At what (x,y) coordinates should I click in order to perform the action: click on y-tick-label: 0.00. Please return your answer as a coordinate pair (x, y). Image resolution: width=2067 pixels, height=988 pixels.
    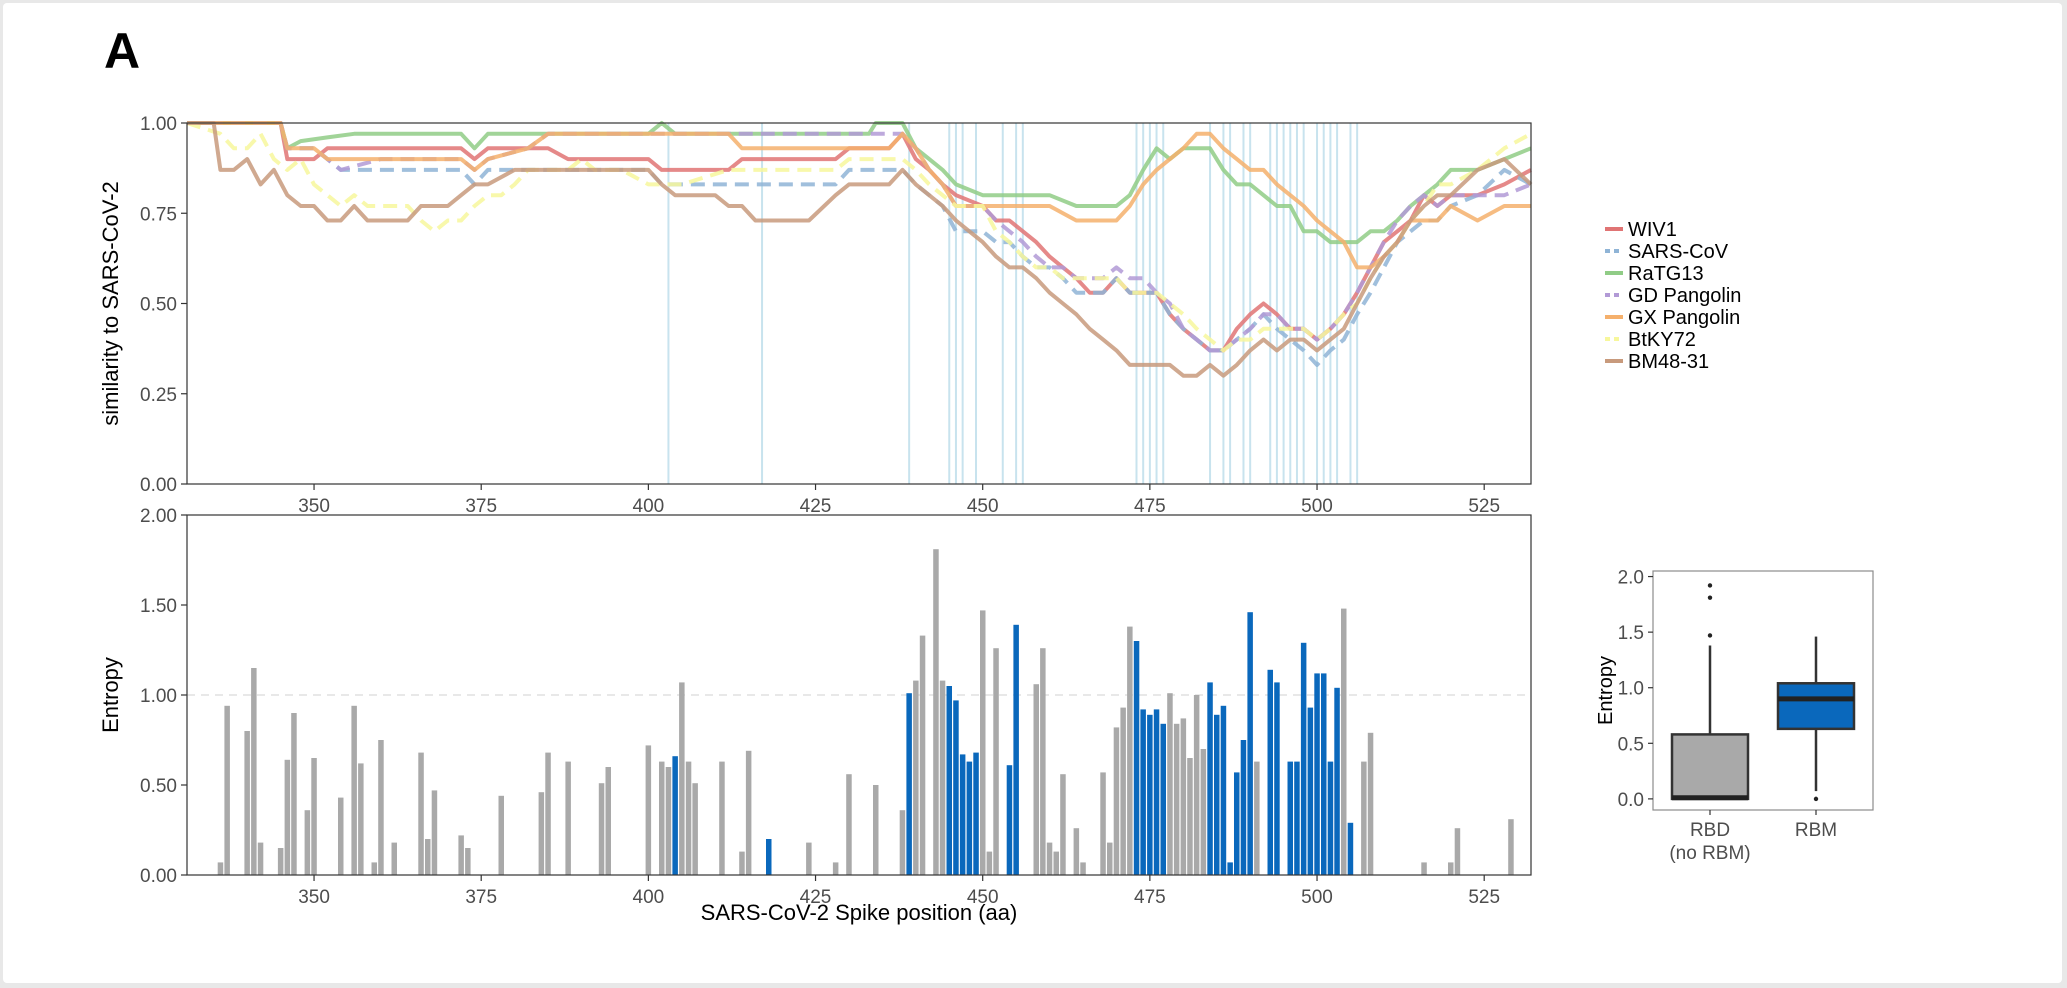
    Looking at the image, I should click on (158, 876).